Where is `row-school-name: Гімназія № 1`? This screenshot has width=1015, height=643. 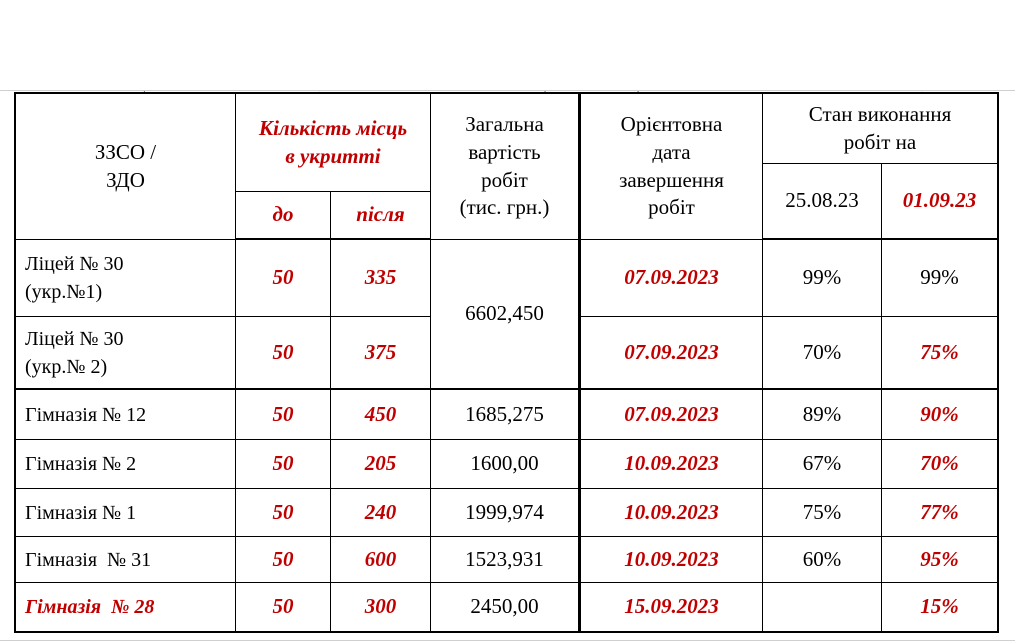 row-school-name: Гімназія № 1 is located at coordinates (126, 513).